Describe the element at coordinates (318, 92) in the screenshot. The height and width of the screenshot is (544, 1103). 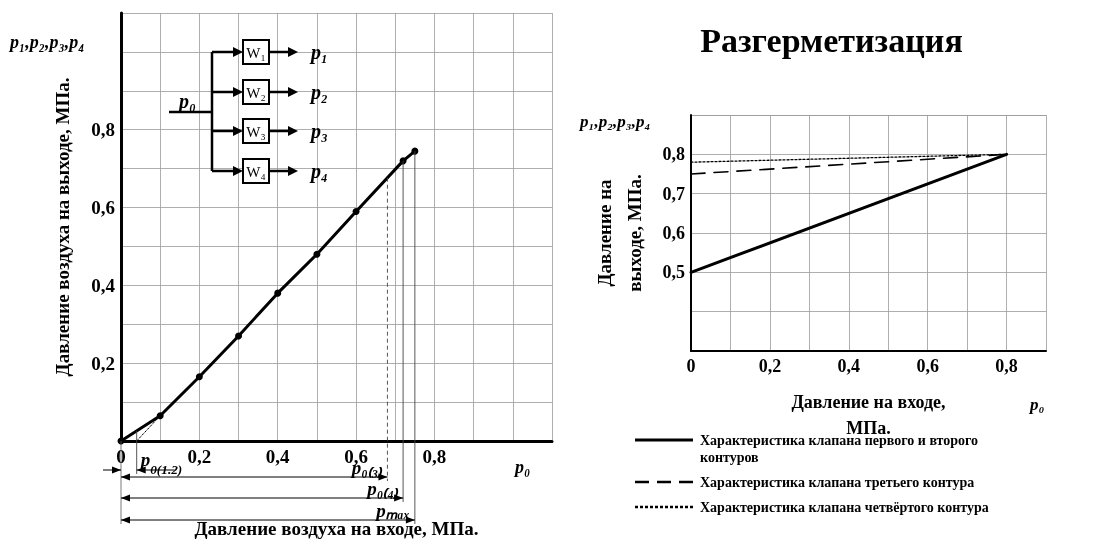
I see `annotation: p₂` at that location.